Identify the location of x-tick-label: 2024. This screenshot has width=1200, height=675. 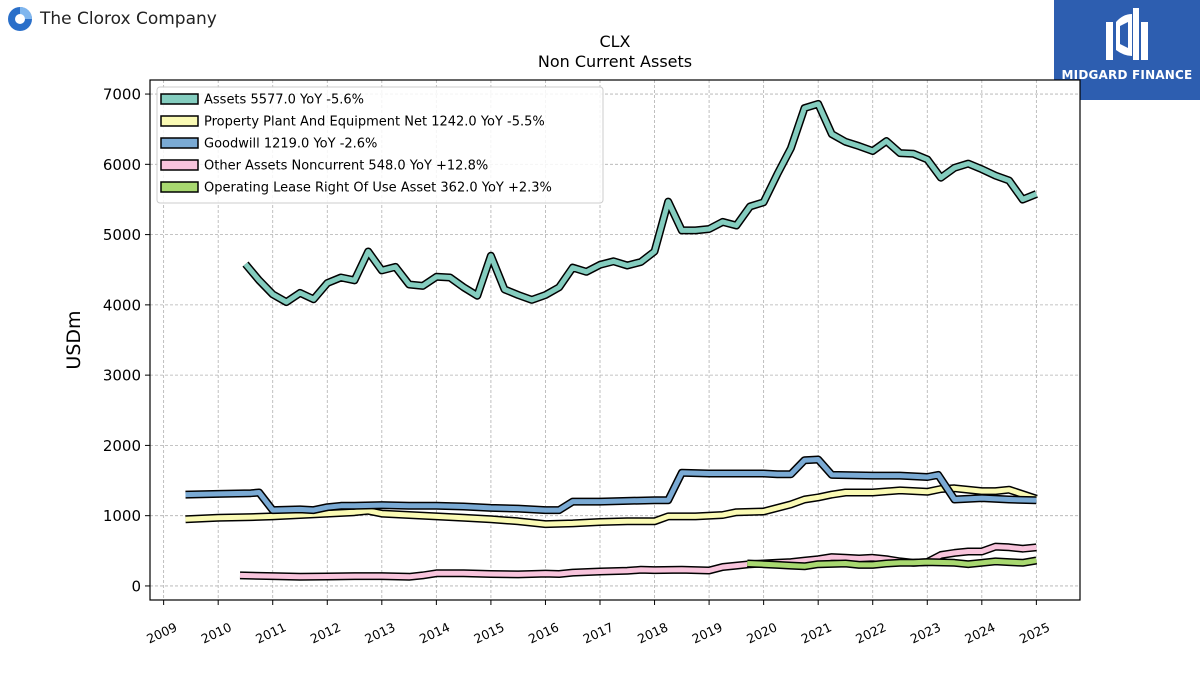
(979, 632).